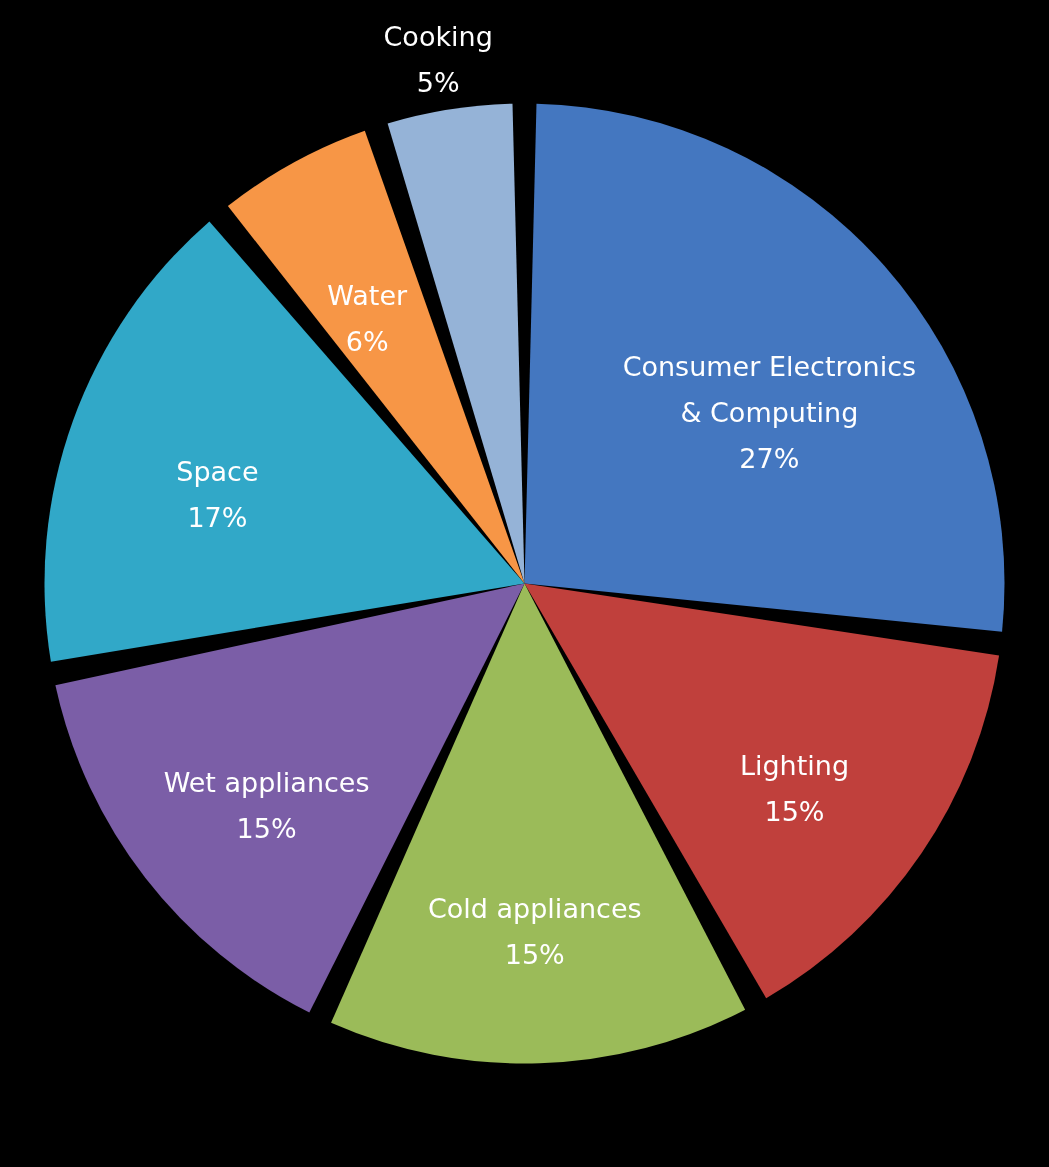  What do you see at coordinates (367, 342) in the screenshot?
I see `data-label: 6%` at bounding box center [367, 342].